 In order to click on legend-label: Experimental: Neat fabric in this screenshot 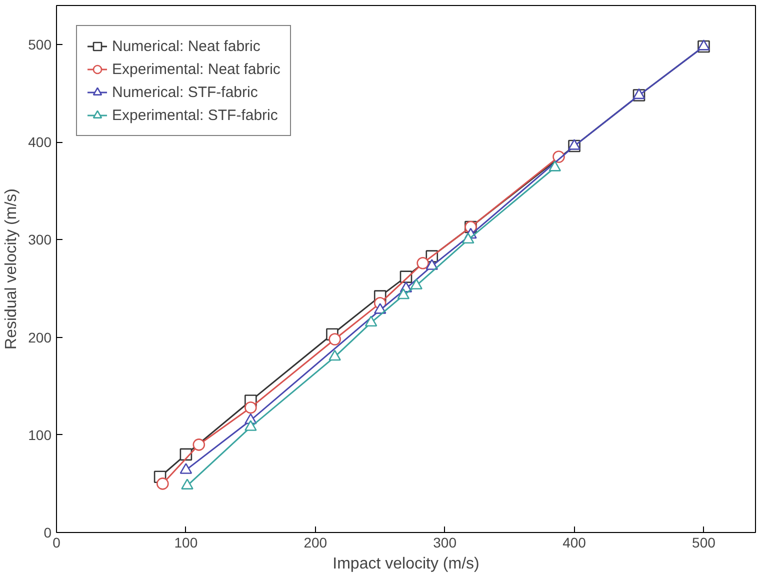, I will do `click(196, 69)`.